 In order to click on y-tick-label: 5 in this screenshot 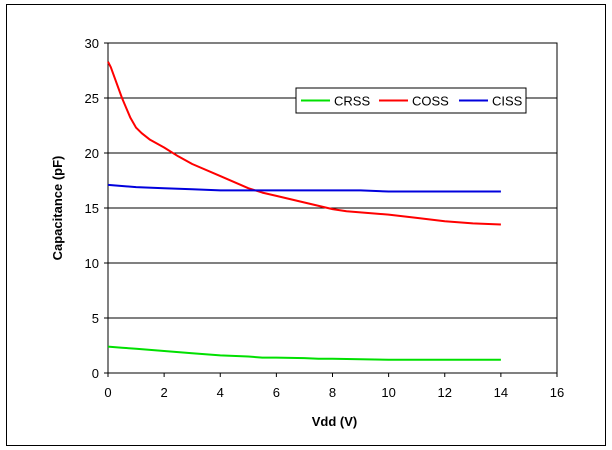, I will do `click(95, 318)`.